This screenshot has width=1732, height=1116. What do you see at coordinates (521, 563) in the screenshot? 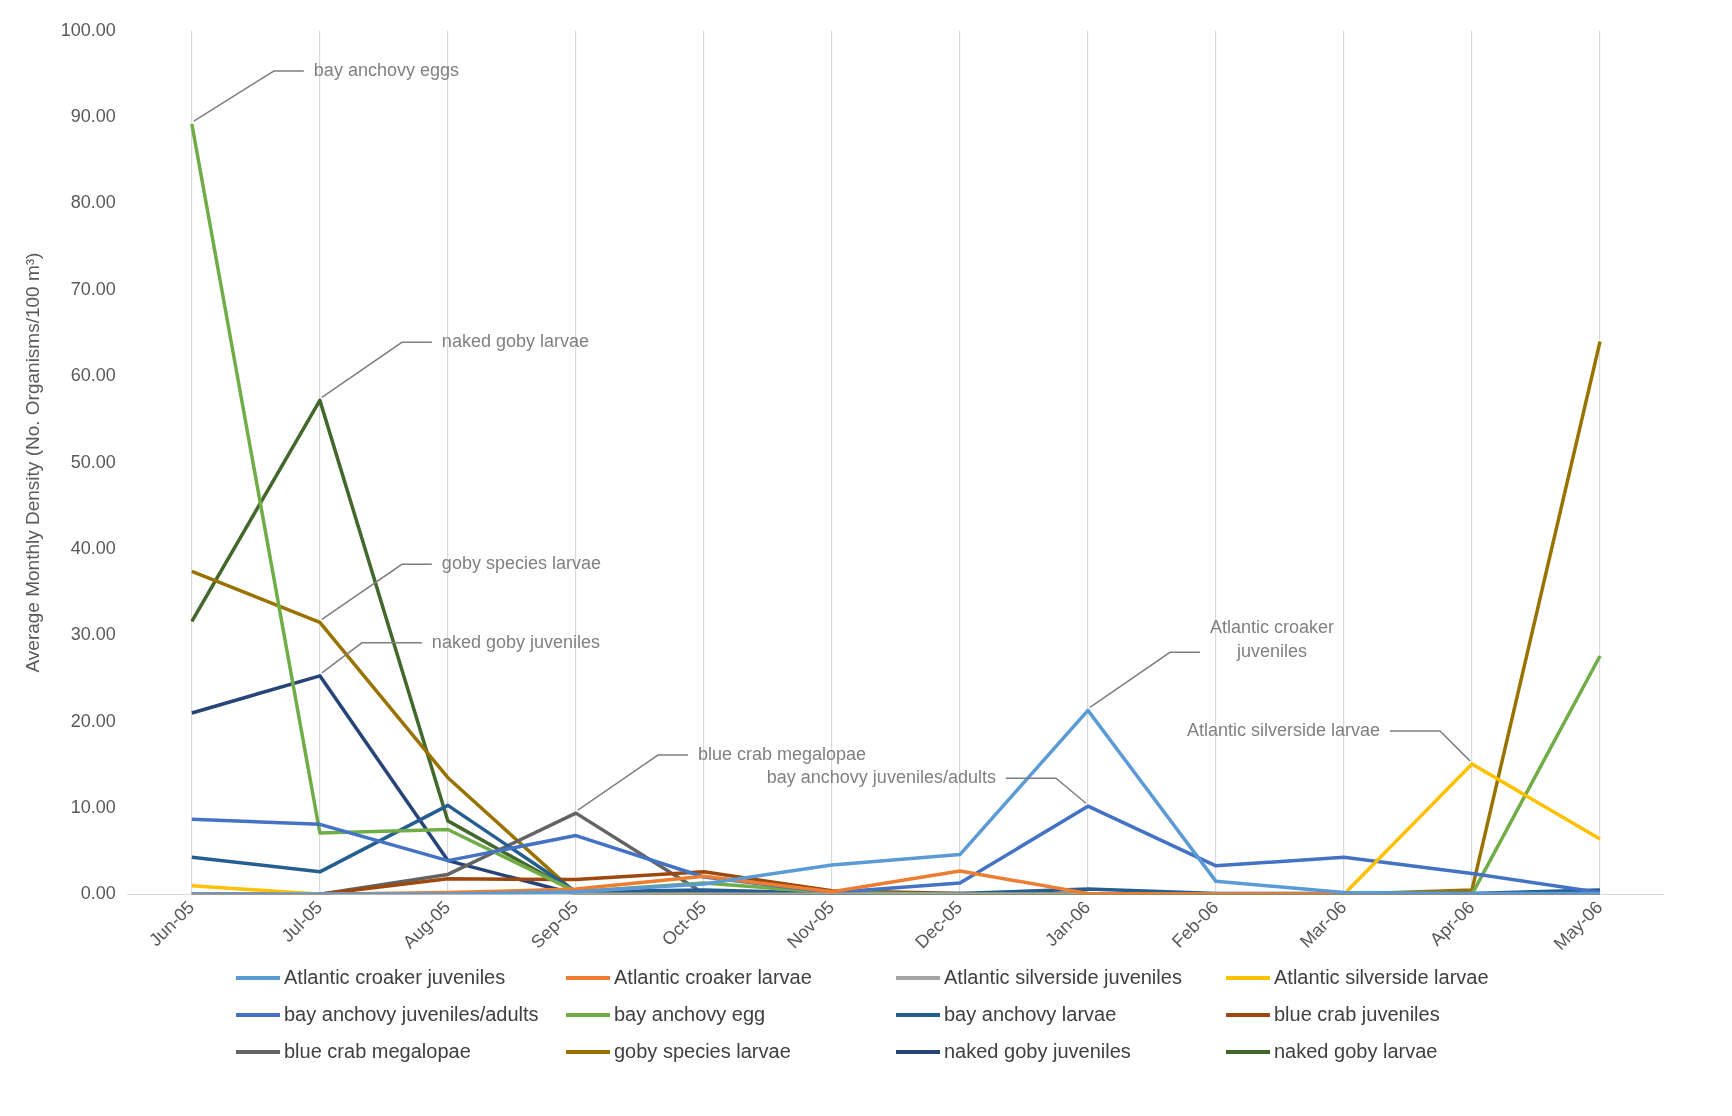
I see `annotation: goby species larvae` at bounding box center [521, 563].